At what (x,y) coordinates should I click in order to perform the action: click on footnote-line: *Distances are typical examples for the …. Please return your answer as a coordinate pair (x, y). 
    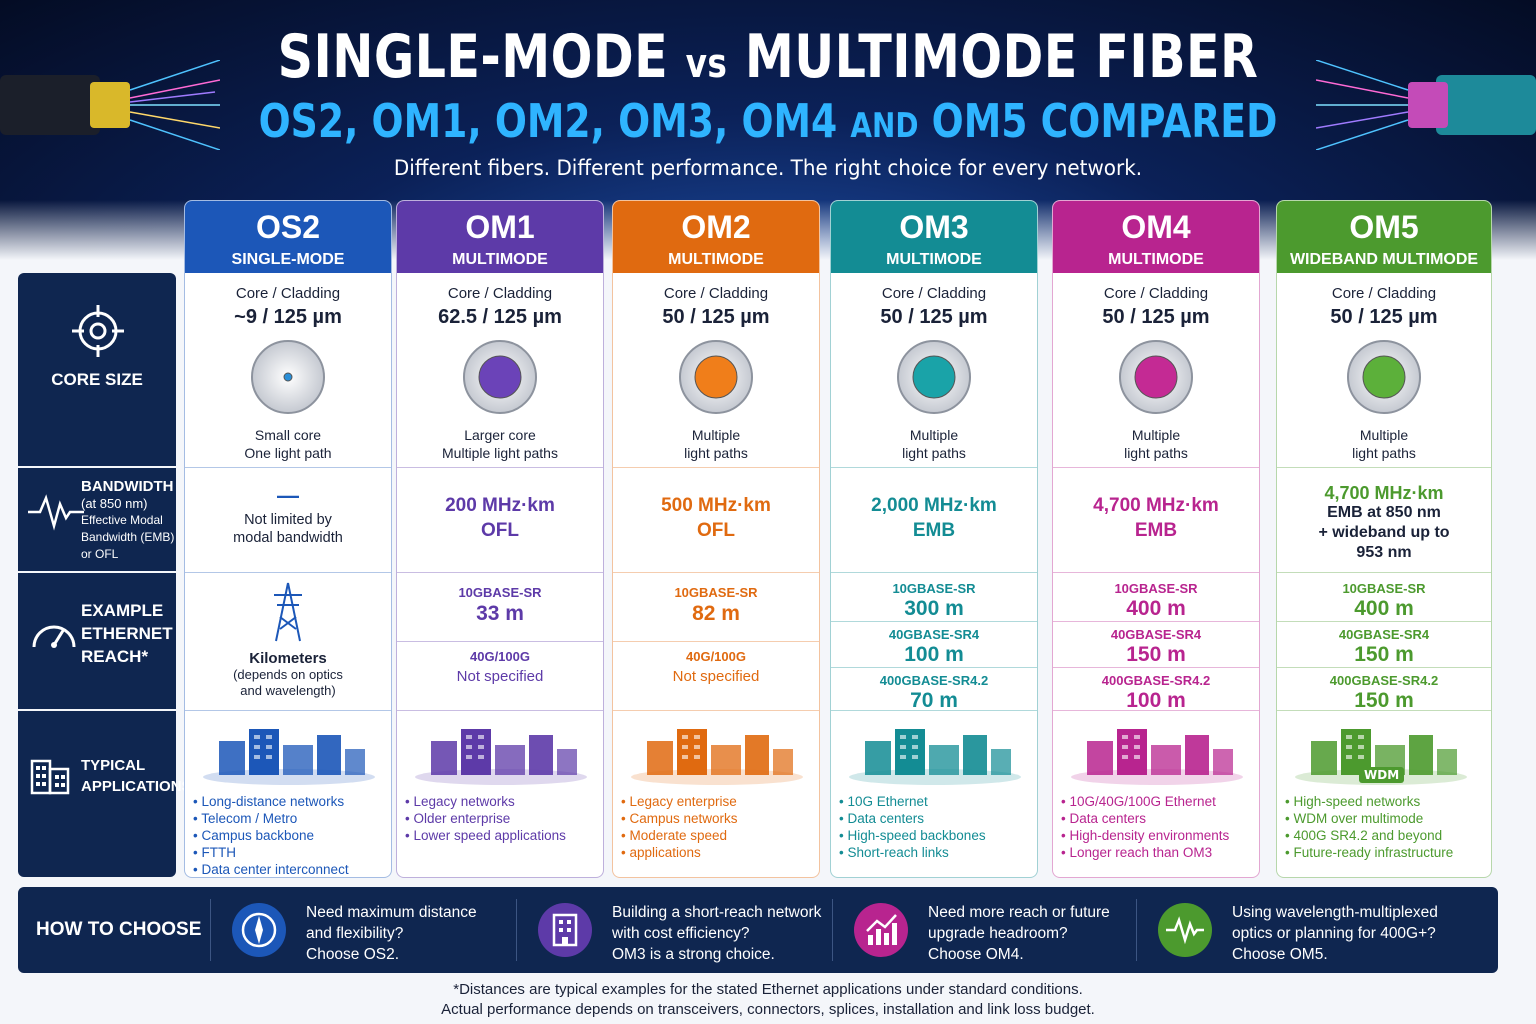
    Looking at the image, I should click on (768, 989).